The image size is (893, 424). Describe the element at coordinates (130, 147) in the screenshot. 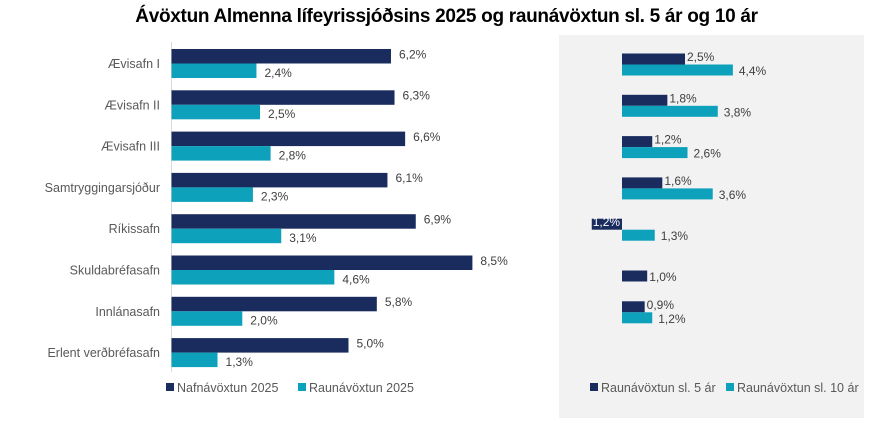

I see `category-label-visafn-iii: Ævisafn III` at that location.